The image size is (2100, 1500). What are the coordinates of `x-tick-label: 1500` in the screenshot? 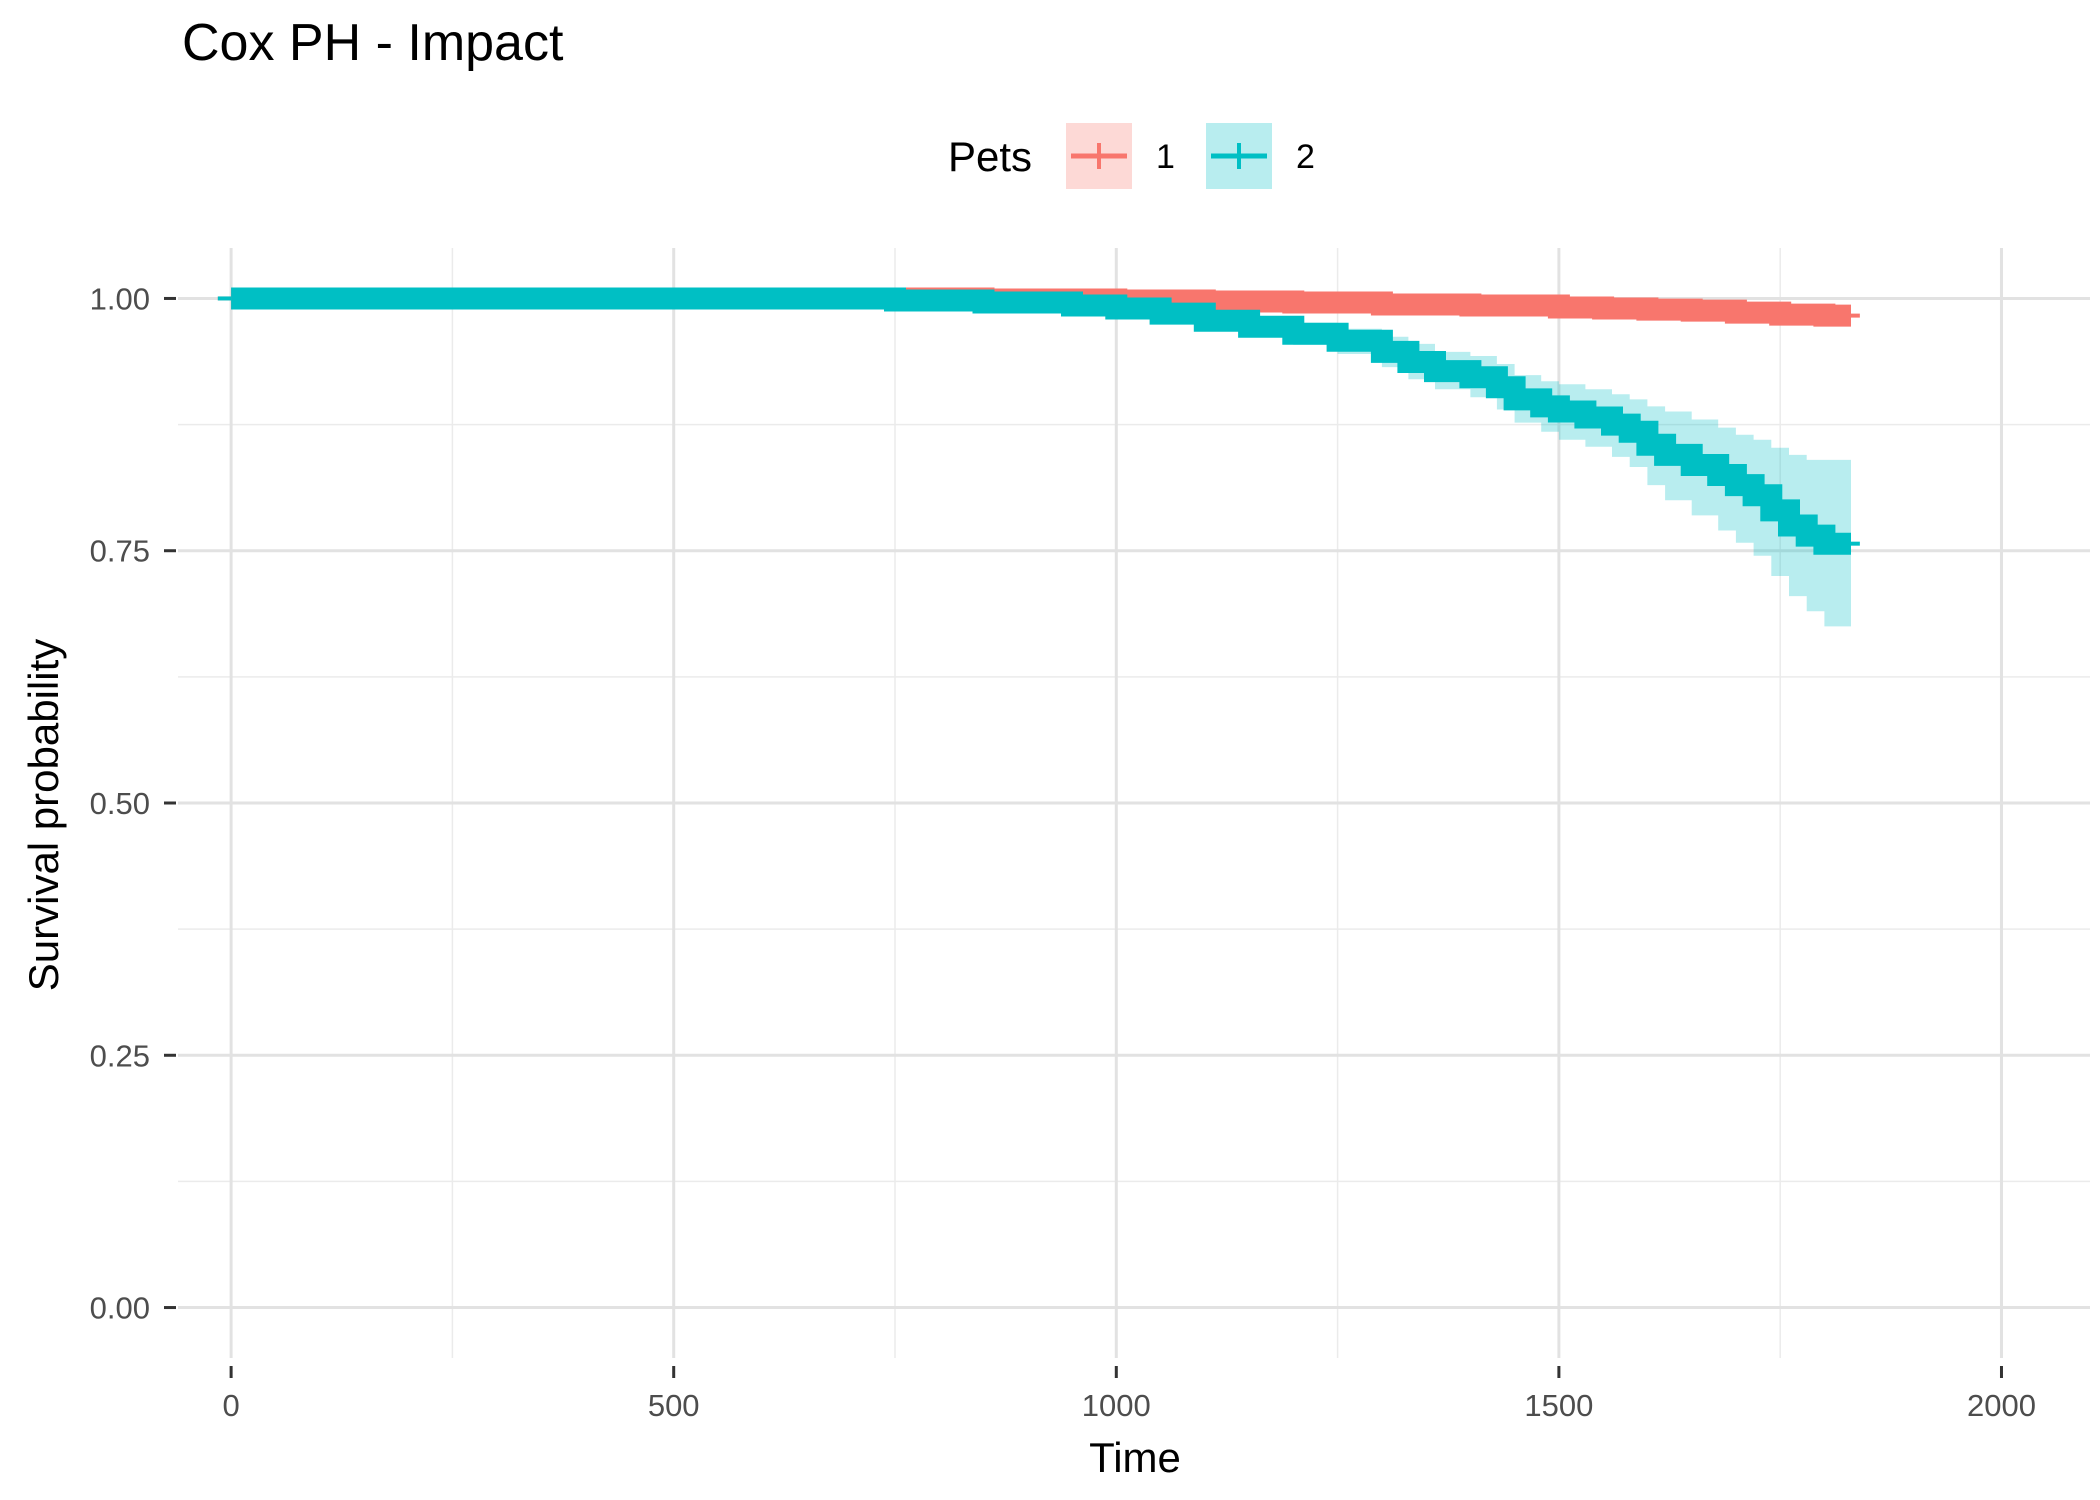 It's located at (1558, 1405).